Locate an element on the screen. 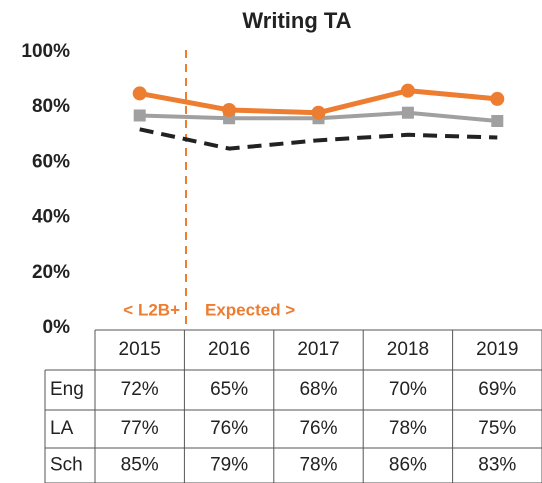  y-tick-label: 100% is located at coordinates (45, 51).